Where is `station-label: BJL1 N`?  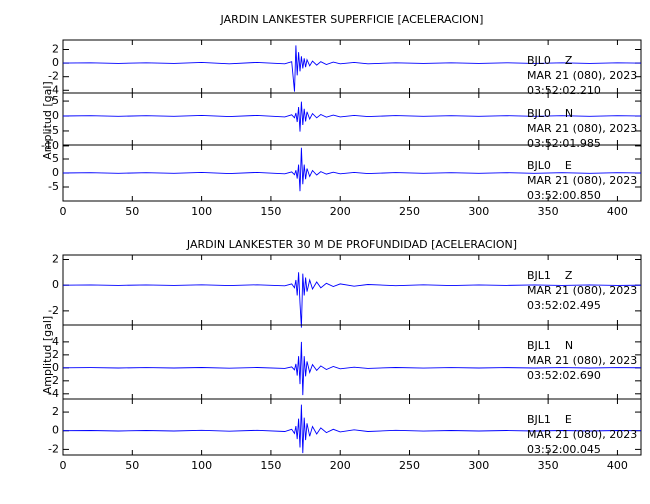
station-label: BJL1 N is located at coordinates (550, 345).